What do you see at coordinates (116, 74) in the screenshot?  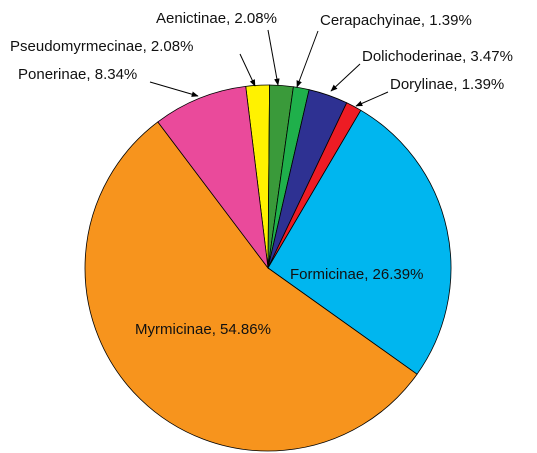 I see `value-label: 8.34%` at bounding box center [116, 74].